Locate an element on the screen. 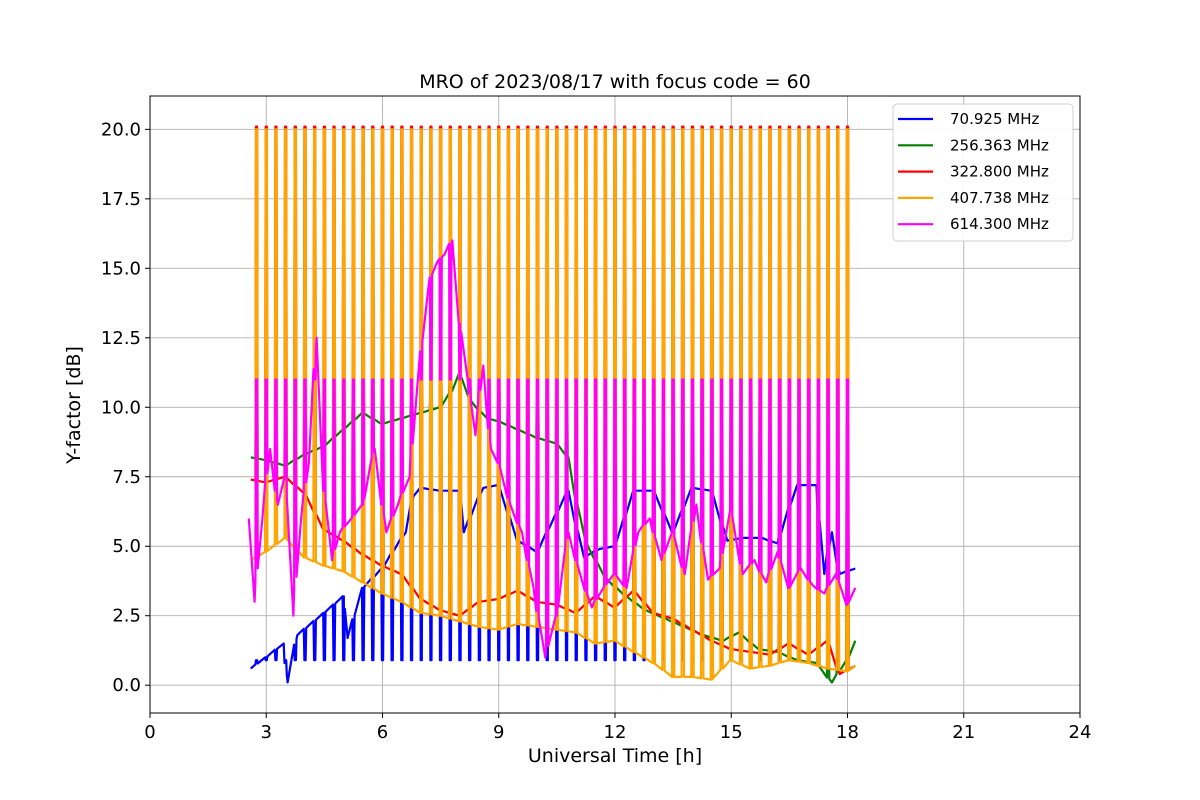 The image size is (1200, 800). y-tick-label: 0.0 is located at coordinates (126, 685).